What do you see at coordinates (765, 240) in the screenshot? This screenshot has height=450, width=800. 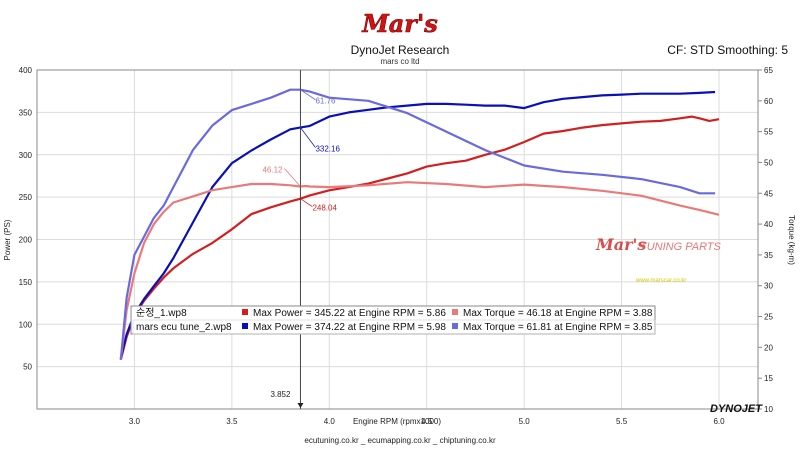 I see `y-axis-right: 10 15 20 25 30 35 40 45 50 55 60 65` at bounding box center [765, 240].